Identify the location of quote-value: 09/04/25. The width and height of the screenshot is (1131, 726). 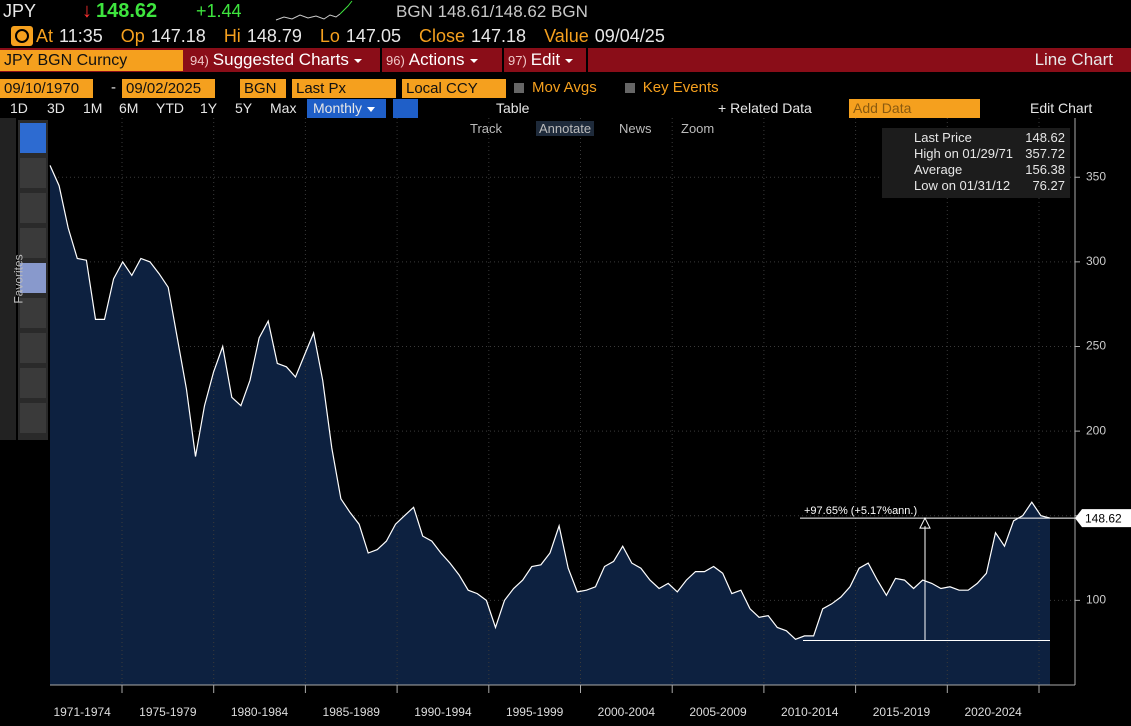
(629, 36).